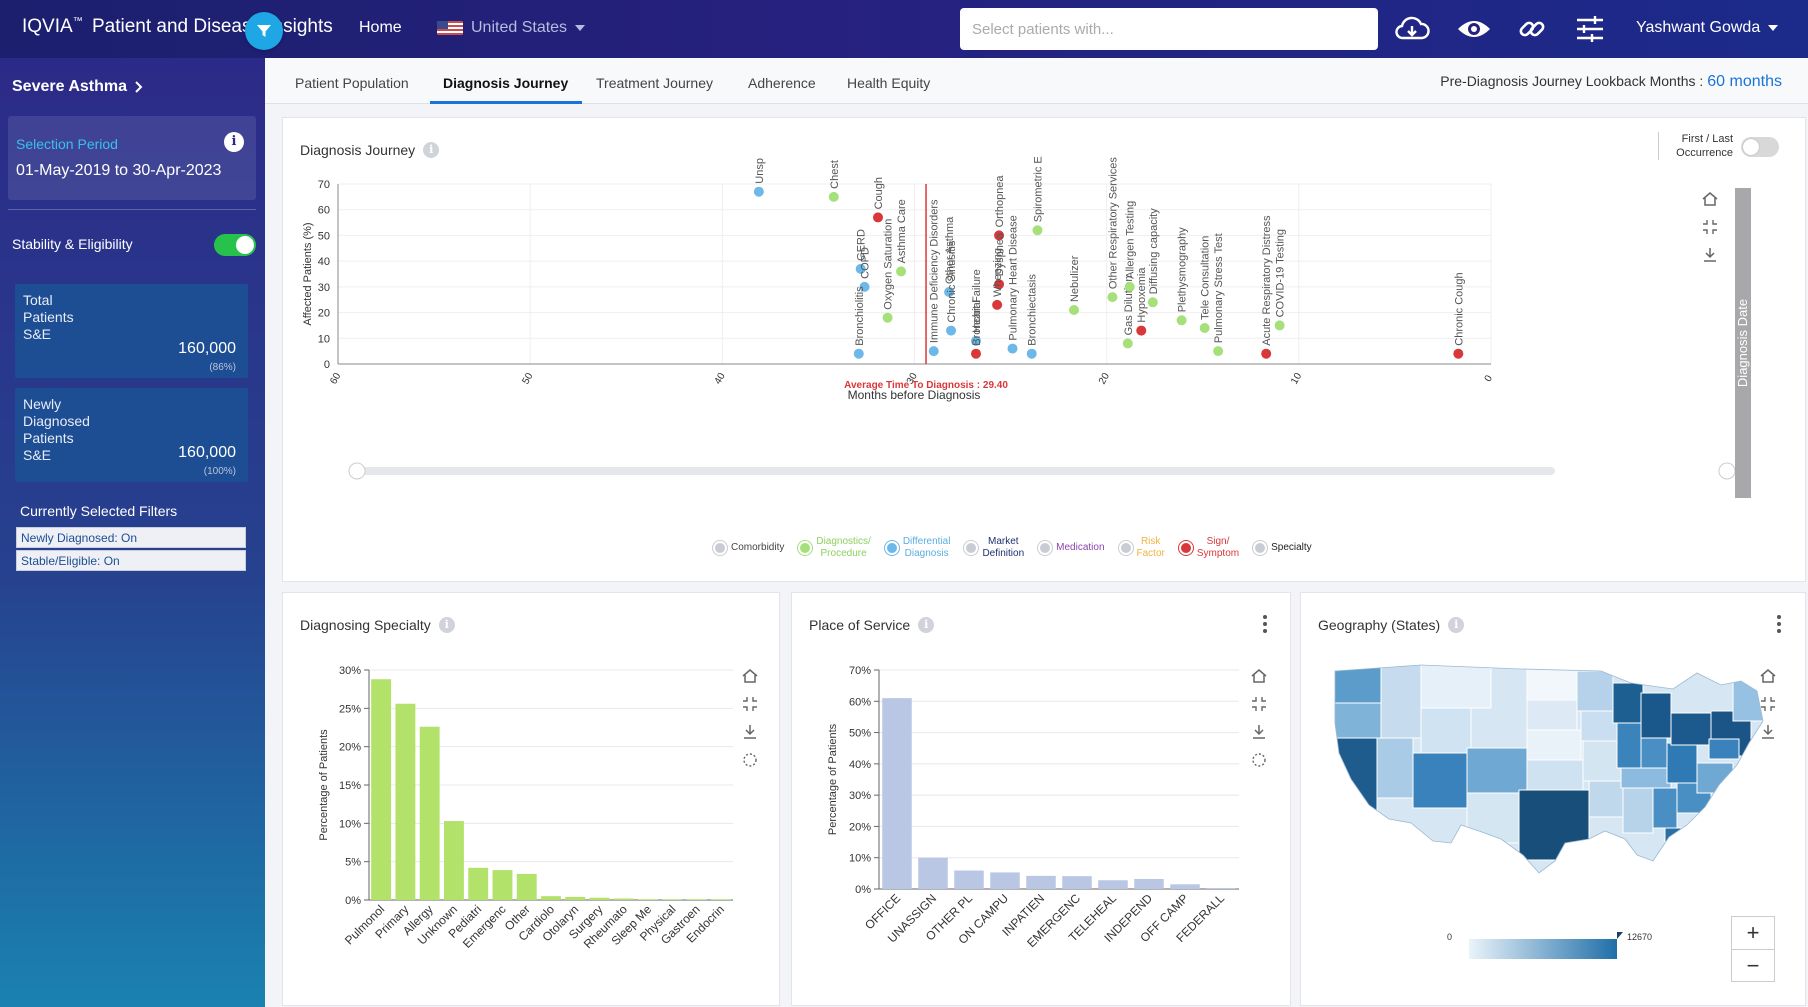  Describe the element at coordinates (1532, 29) in the screenshot. I see `link-icon` at that location.